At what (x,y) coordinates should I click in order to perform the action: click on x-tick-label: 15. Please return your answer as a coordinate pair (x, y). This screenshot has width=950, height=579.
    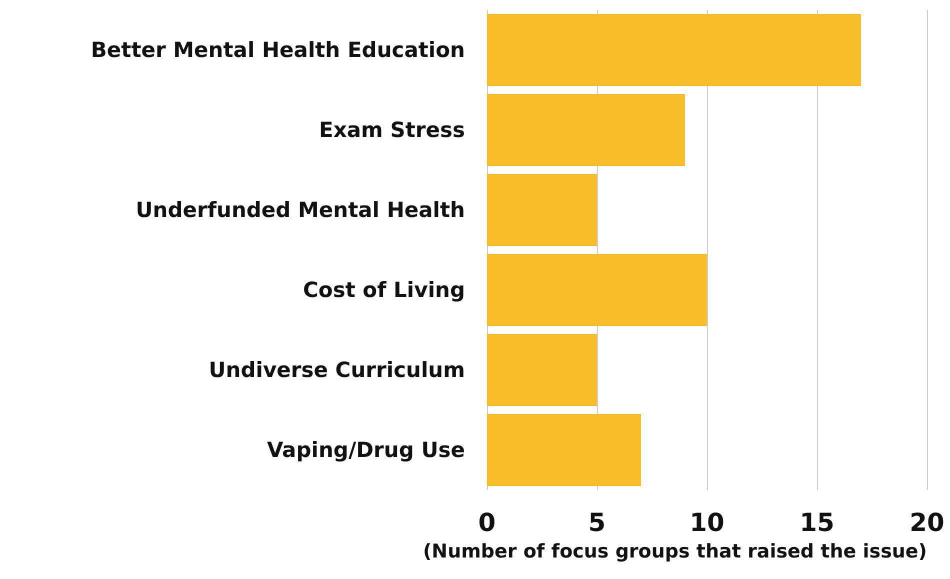
    Looking at the image, I should click on (817, 522).